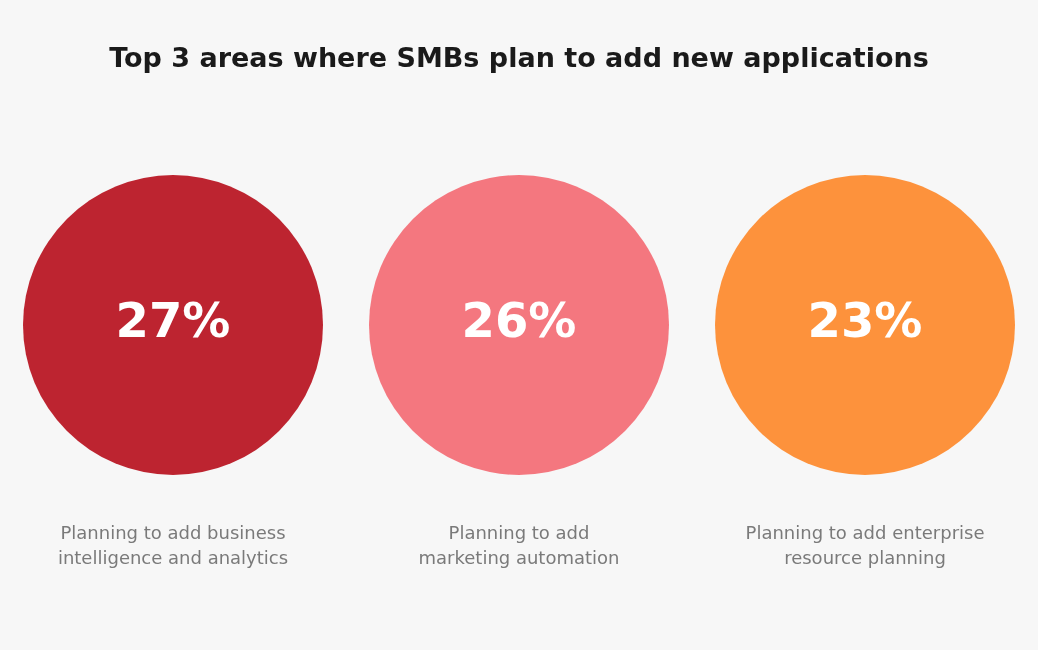  Describe the element at coordinates (173, 320) in the screenshot. I see `data-label: 27%` at that location.